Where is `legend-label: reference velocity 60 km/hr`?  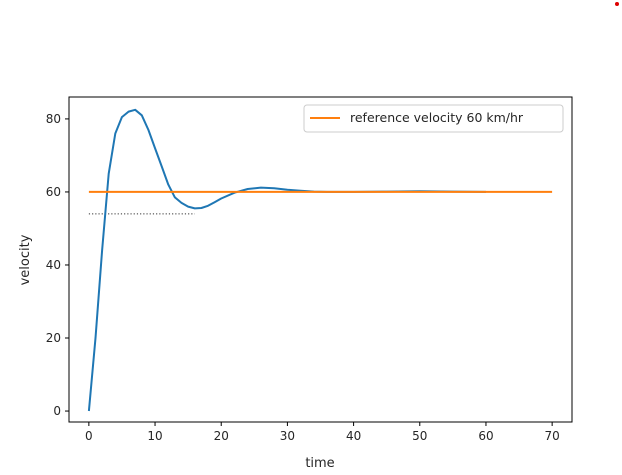 legend-label: reference velocity 60 km/hr is located at coordinates (437, 117).